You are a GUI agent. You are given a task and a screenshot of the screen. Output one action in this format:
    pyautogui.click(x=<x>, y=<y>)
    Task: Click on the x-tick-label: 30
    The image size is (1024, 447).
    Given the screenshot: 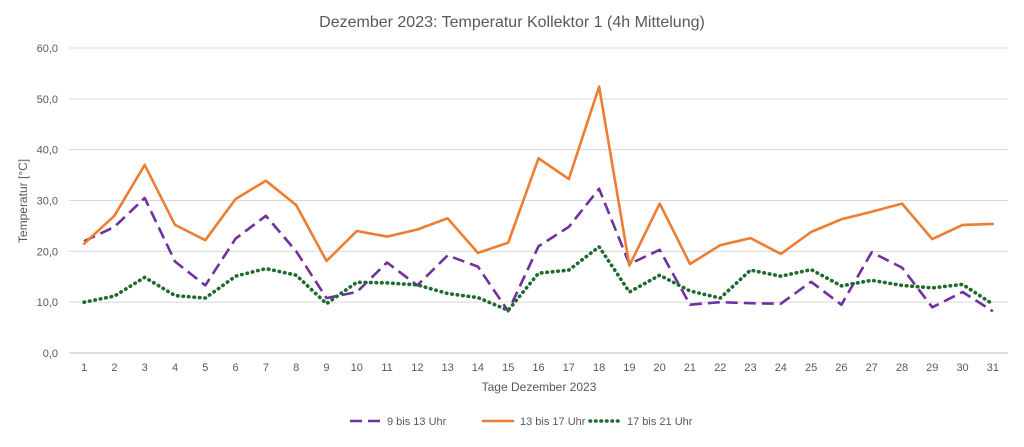 What is the action you would take?
    pyautogui.click(x=962, y=368)
    